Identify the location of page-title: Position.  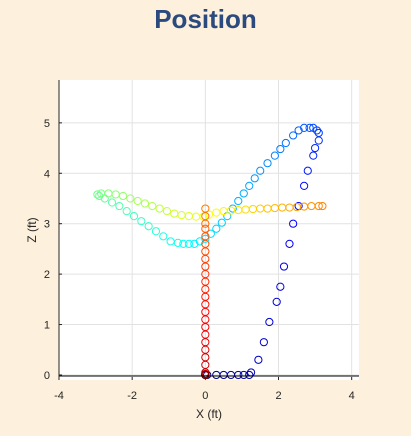
(205, 19).